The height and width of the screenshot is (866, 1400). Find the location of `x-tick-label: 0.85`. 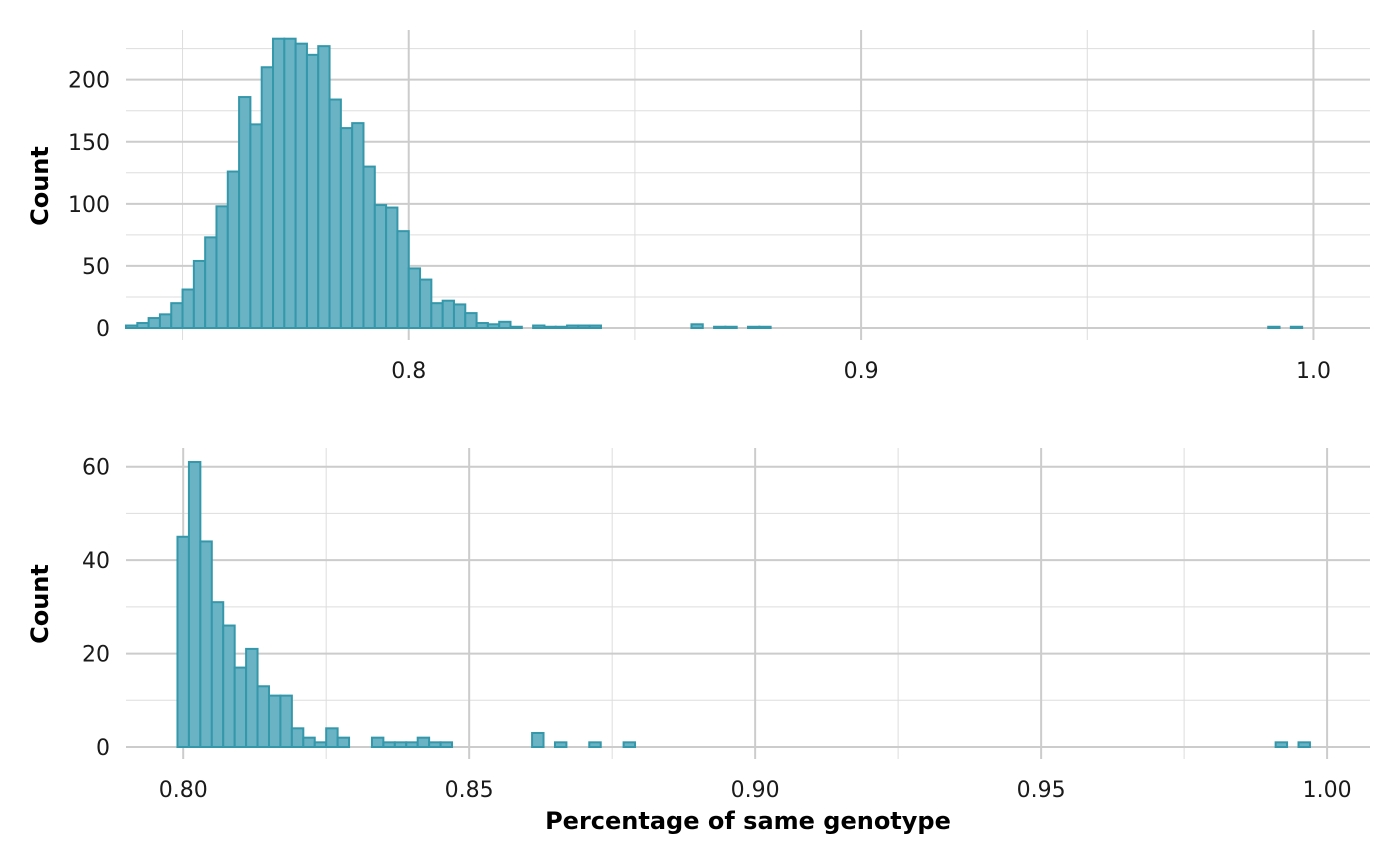

x-tick-label: 0.85 is located at coordinates (469, 790).